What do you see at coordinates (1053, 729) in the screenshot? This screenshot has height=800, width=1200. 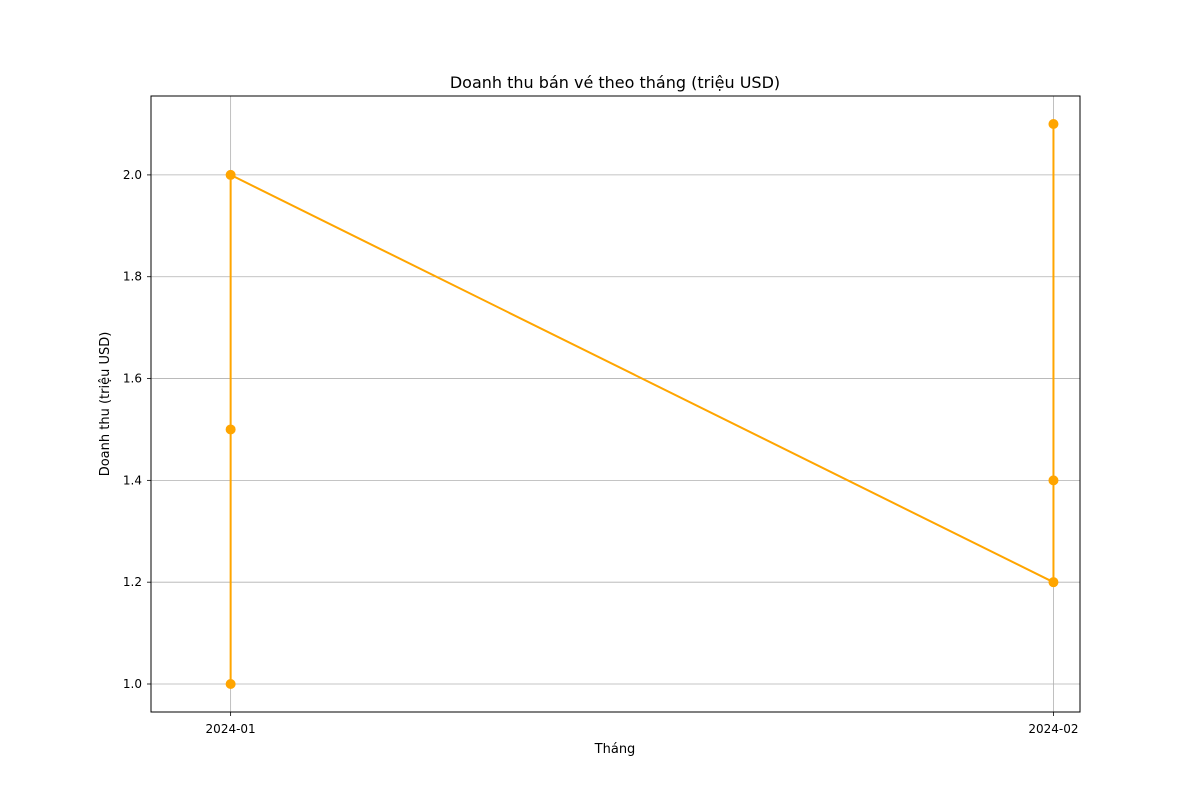 I see `x-tick-label: 2024-02` at bounding box center [1053, 729].